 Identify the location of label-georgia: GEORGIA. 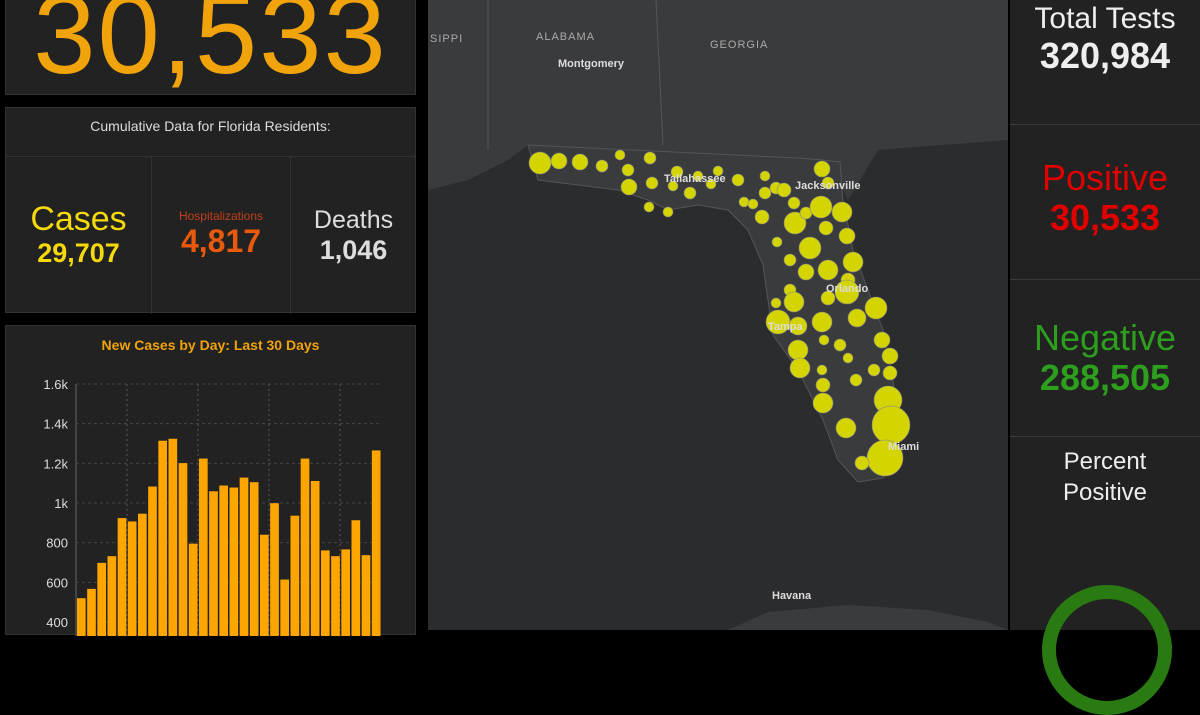
(739, 45).